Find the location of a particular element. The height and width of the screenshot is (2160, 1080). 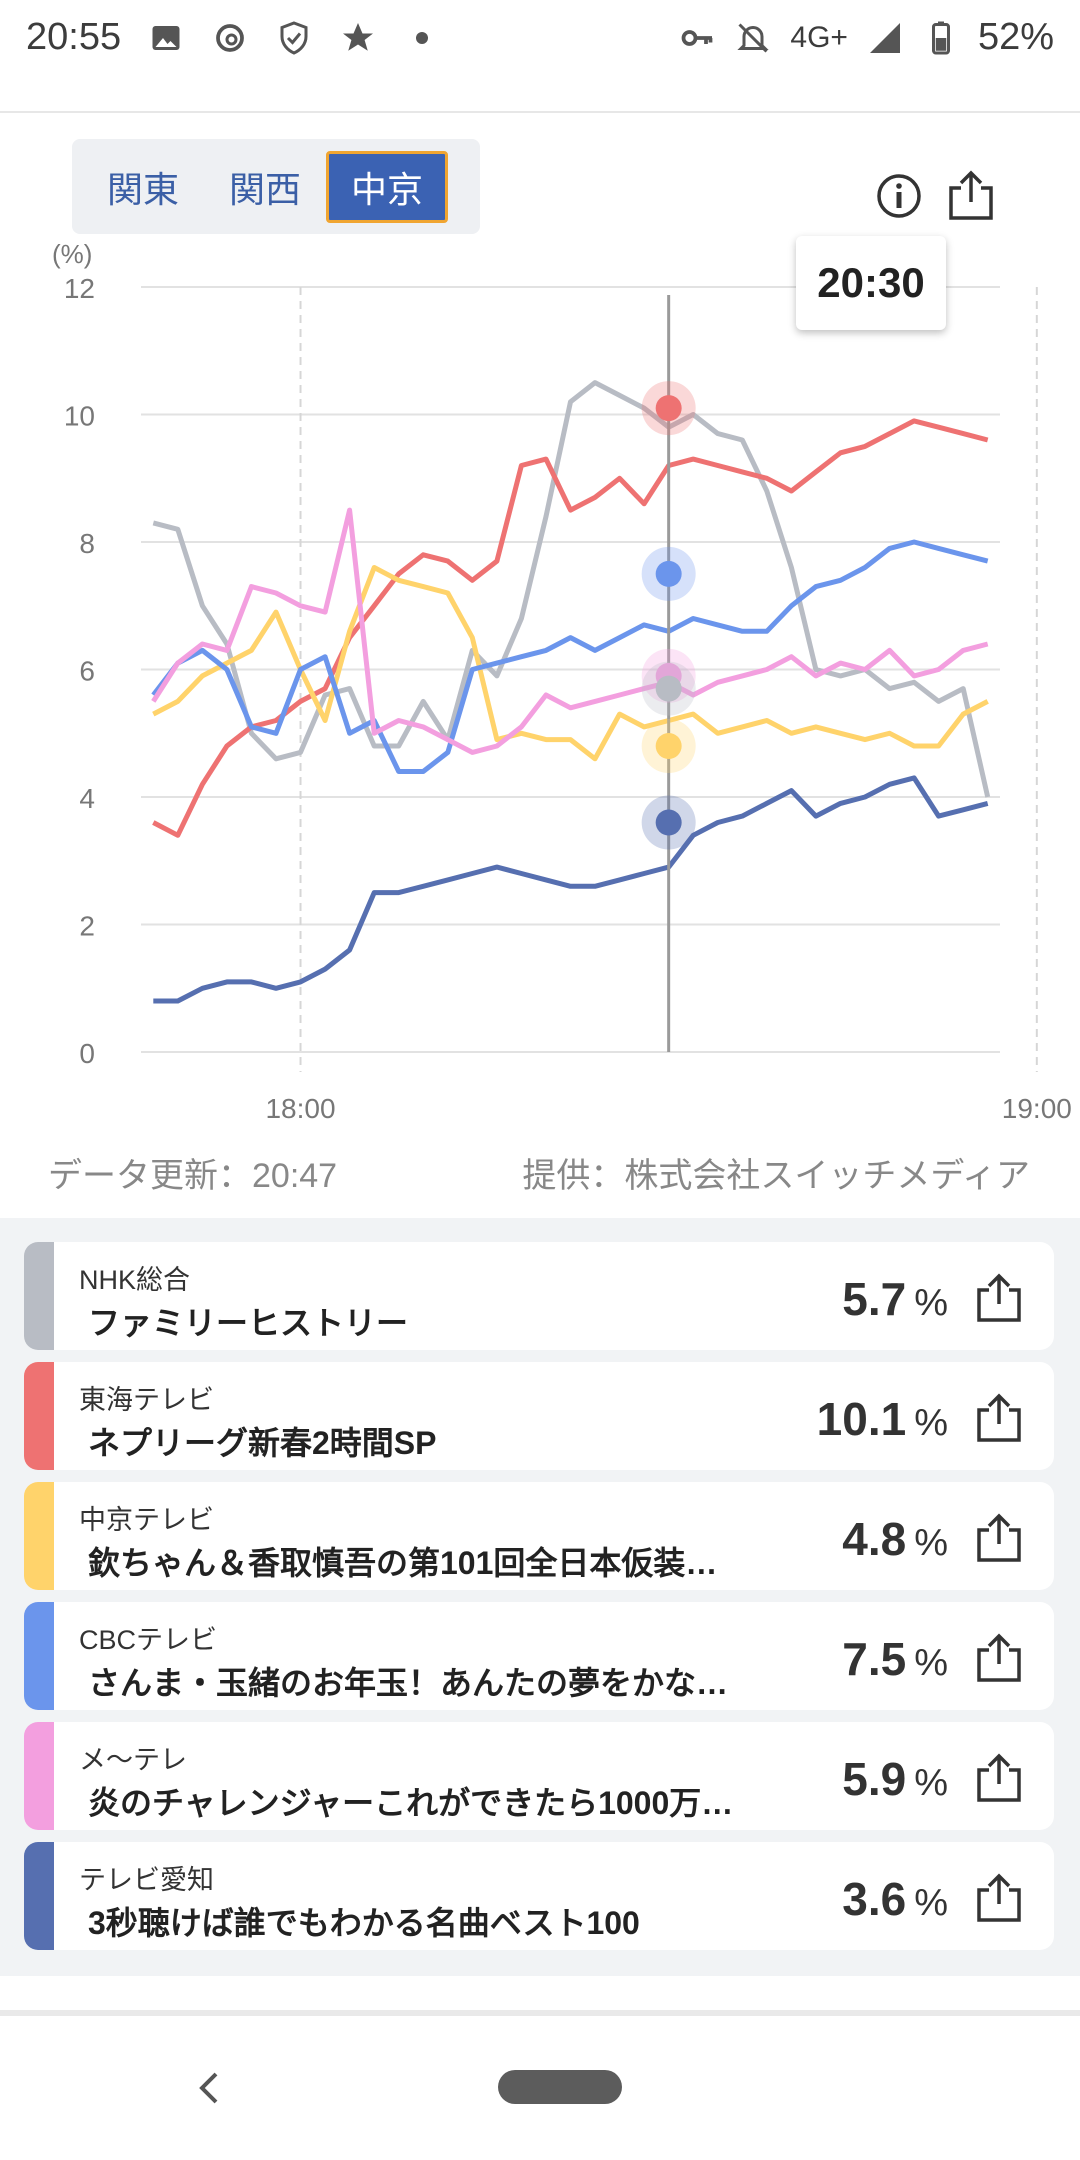

rating-number: 7.5 is located at coordinates (874, 1659).